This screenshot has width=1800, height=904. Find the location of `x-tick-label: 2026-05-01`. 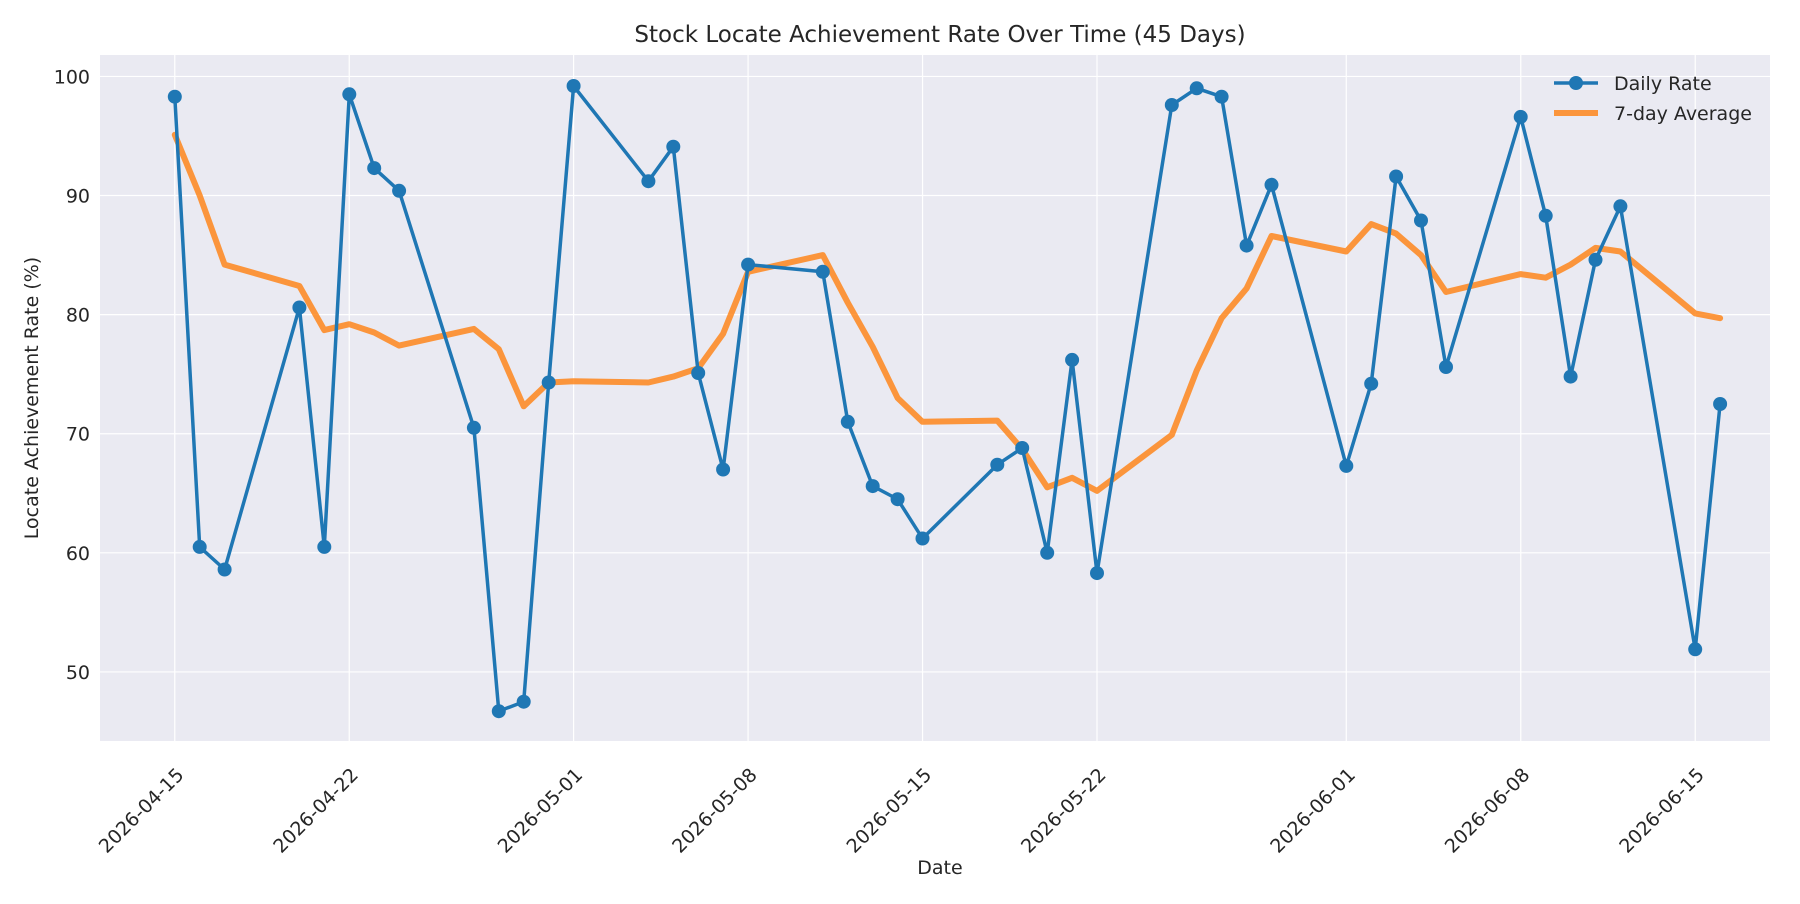

x-tick-label: 2026-05-01 is located at coordinates (541, 811).